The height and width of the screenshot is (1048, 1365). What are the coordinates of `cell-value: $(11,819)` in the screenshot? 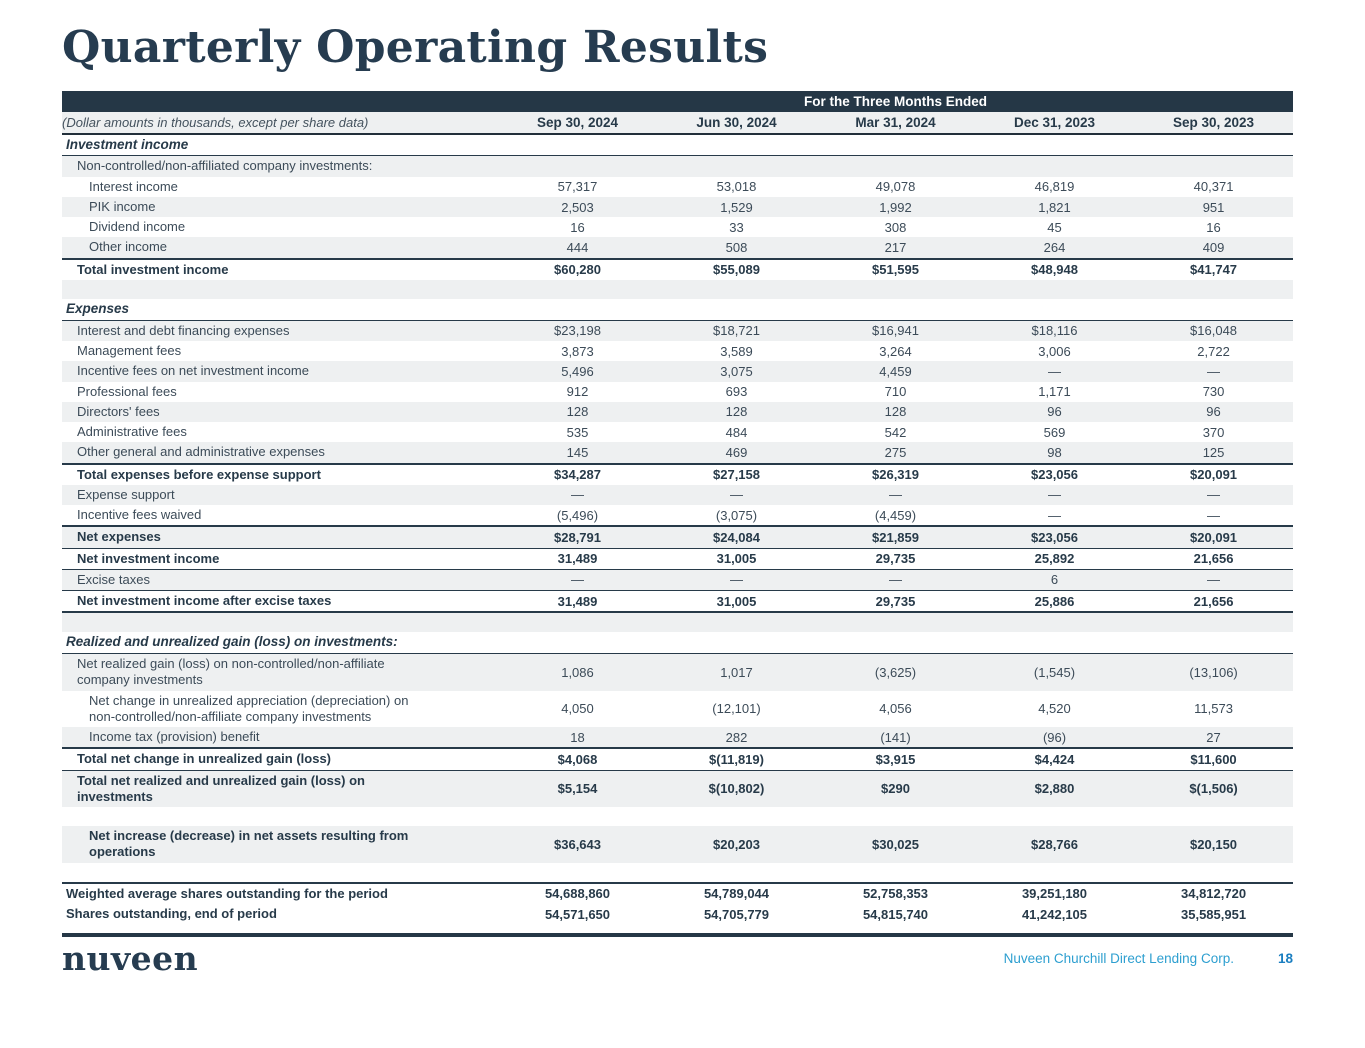 It's located at (736, 759).